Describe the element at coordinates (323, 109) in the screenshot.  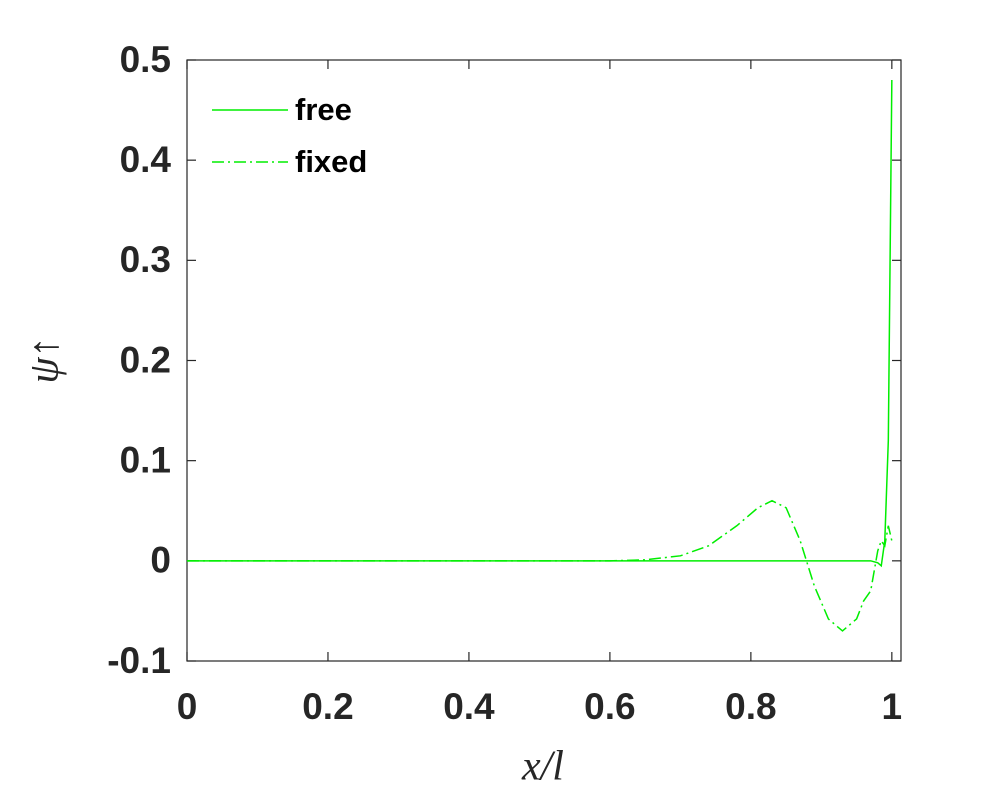
I see `legend-label: free` at that location.